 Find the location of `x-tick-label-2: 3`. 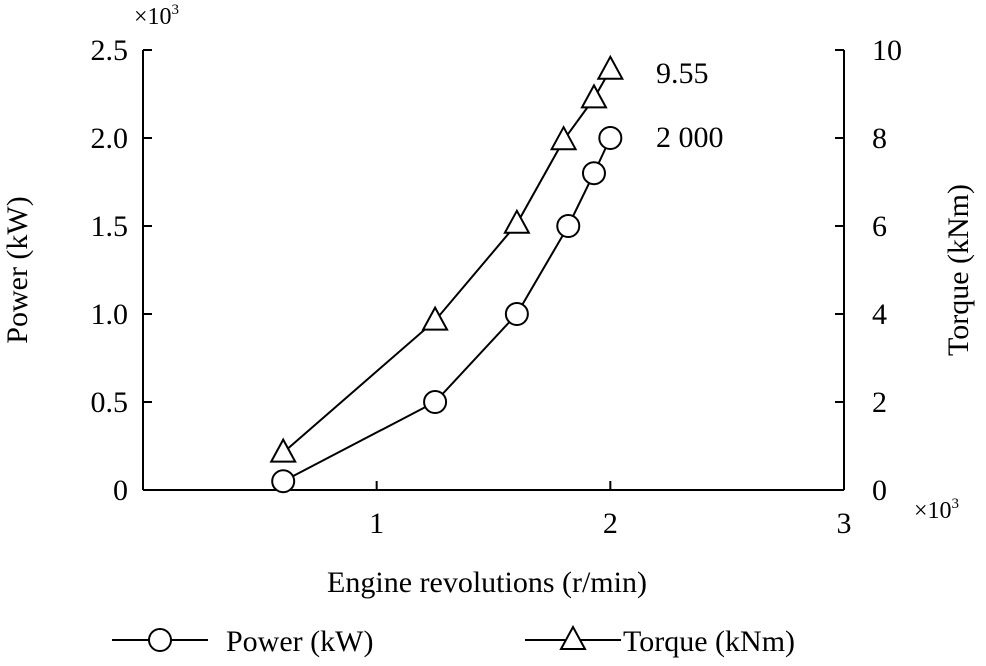

x-tick-label-2: 3 is located at coordinates (844, 523).